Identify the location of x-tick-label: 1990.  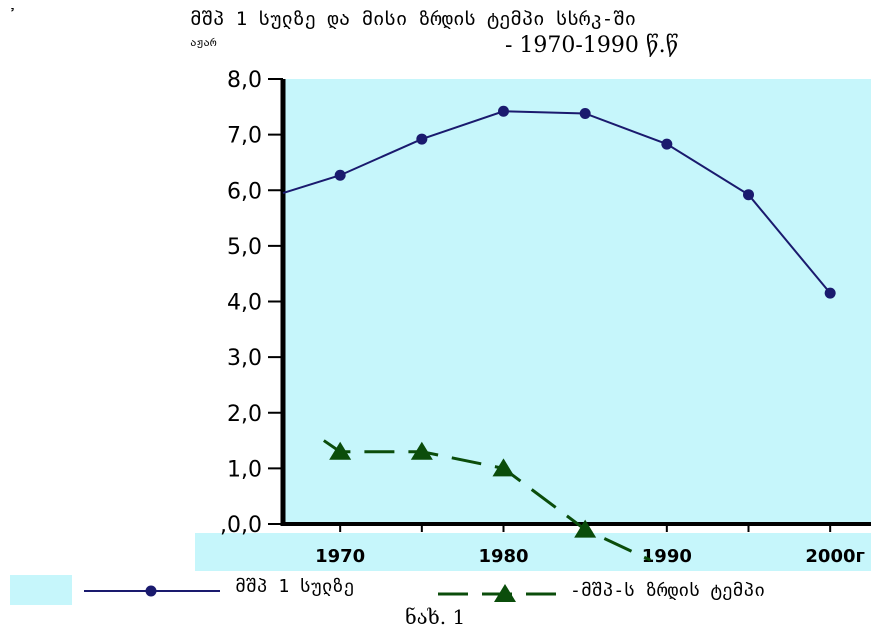
(667, 556).